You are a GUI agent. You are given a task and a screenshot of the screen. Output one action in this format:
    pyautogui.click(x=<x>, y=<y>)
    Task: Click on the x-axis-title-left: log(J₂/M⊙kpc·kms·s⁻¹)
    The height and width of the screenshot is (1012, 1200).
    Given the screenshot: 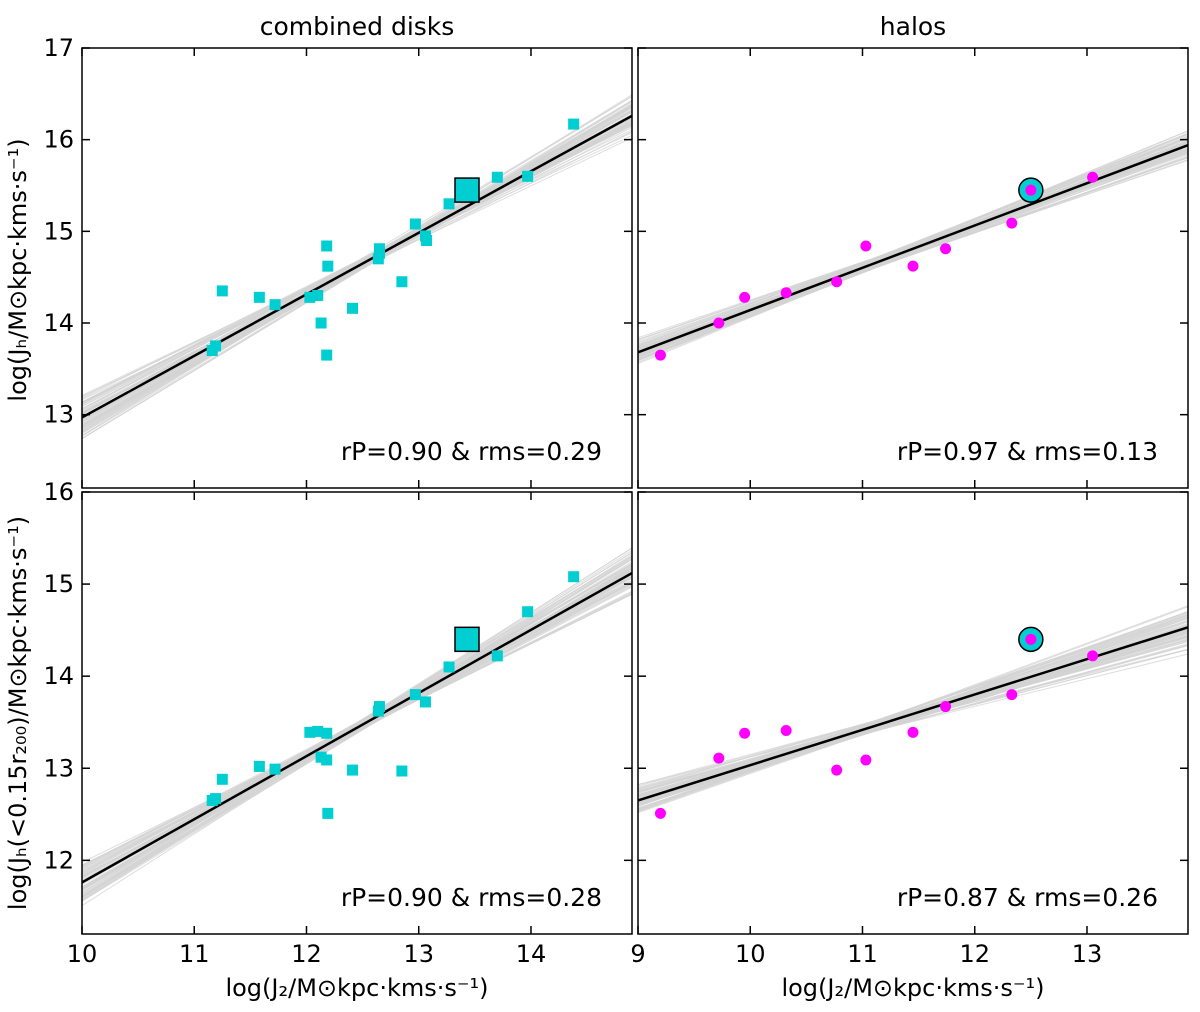 What is the action you would take?
    pyautogui.click(x=356, y=988)
    